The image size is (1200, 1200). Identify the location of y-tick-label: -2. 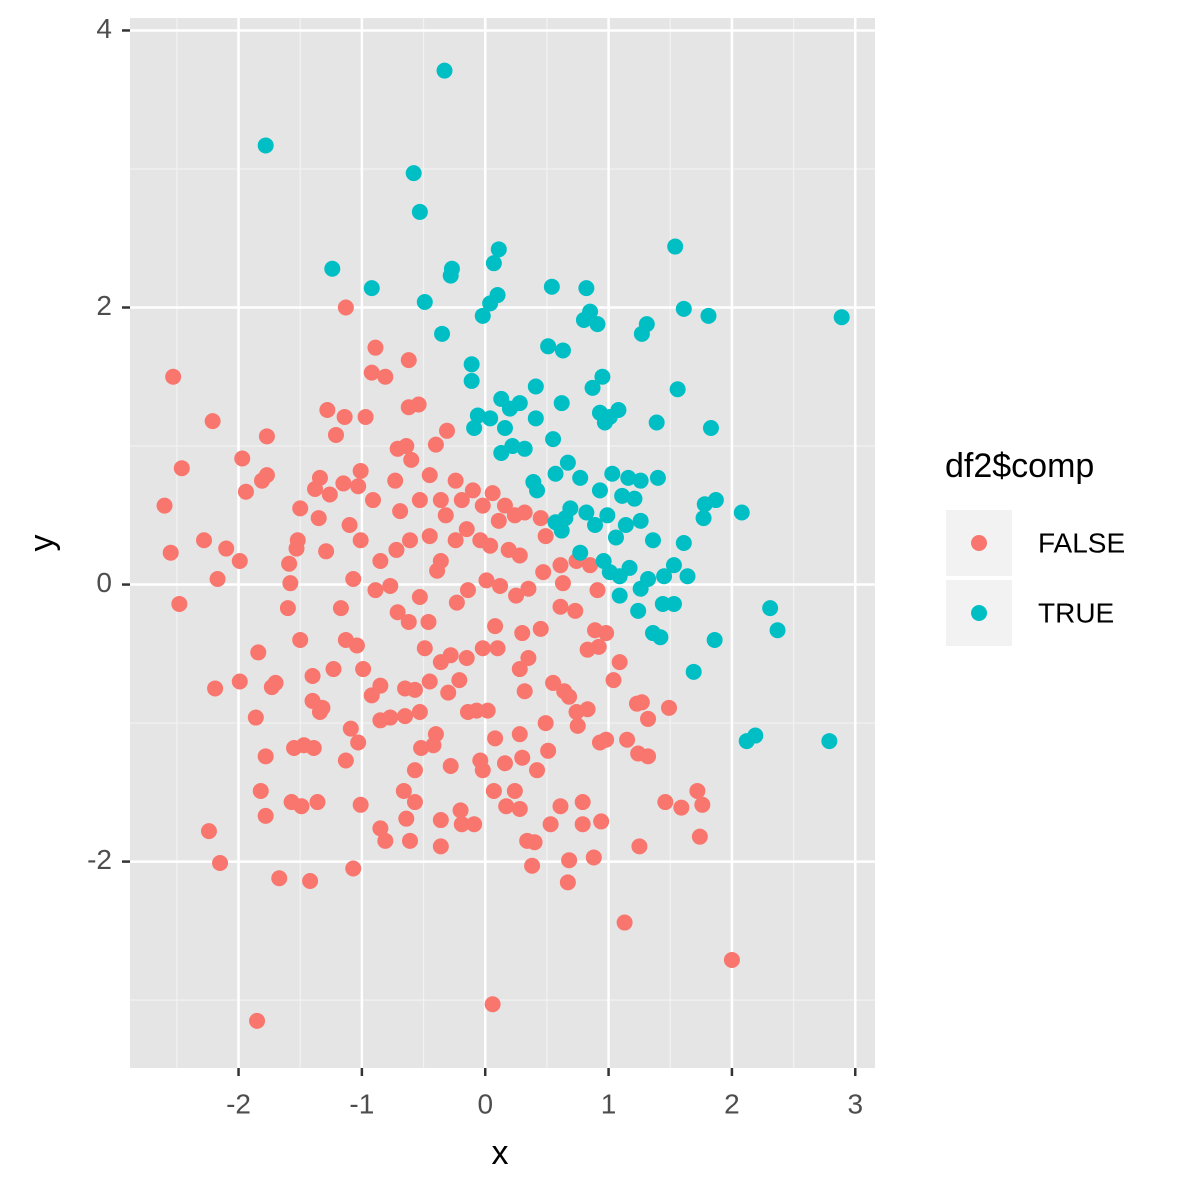
(99, 859).